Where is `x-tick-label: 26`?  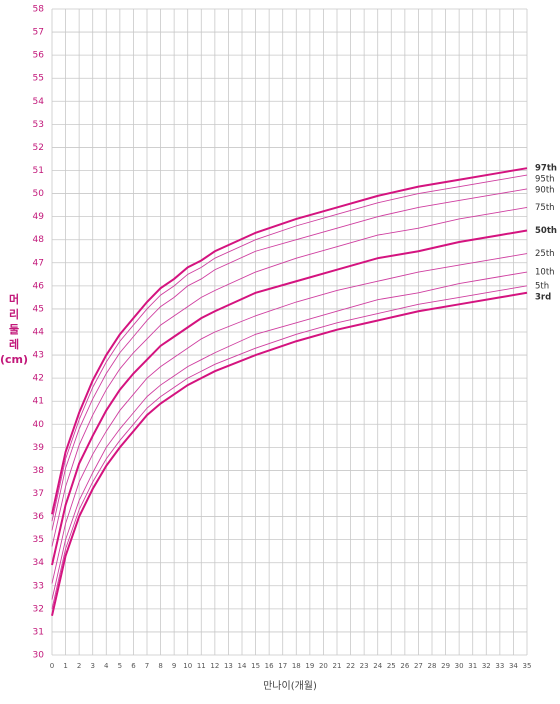 x-tick-label: 26 is located at coordinates (404, 666).